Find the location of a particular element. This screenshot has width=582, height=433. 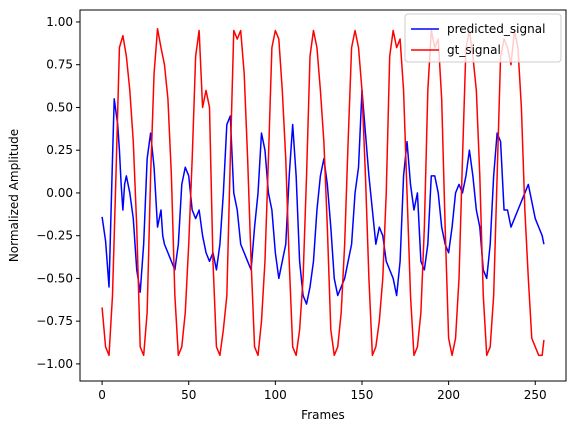

y-tick-label: 0.00 is located at coordinates (59, 193).